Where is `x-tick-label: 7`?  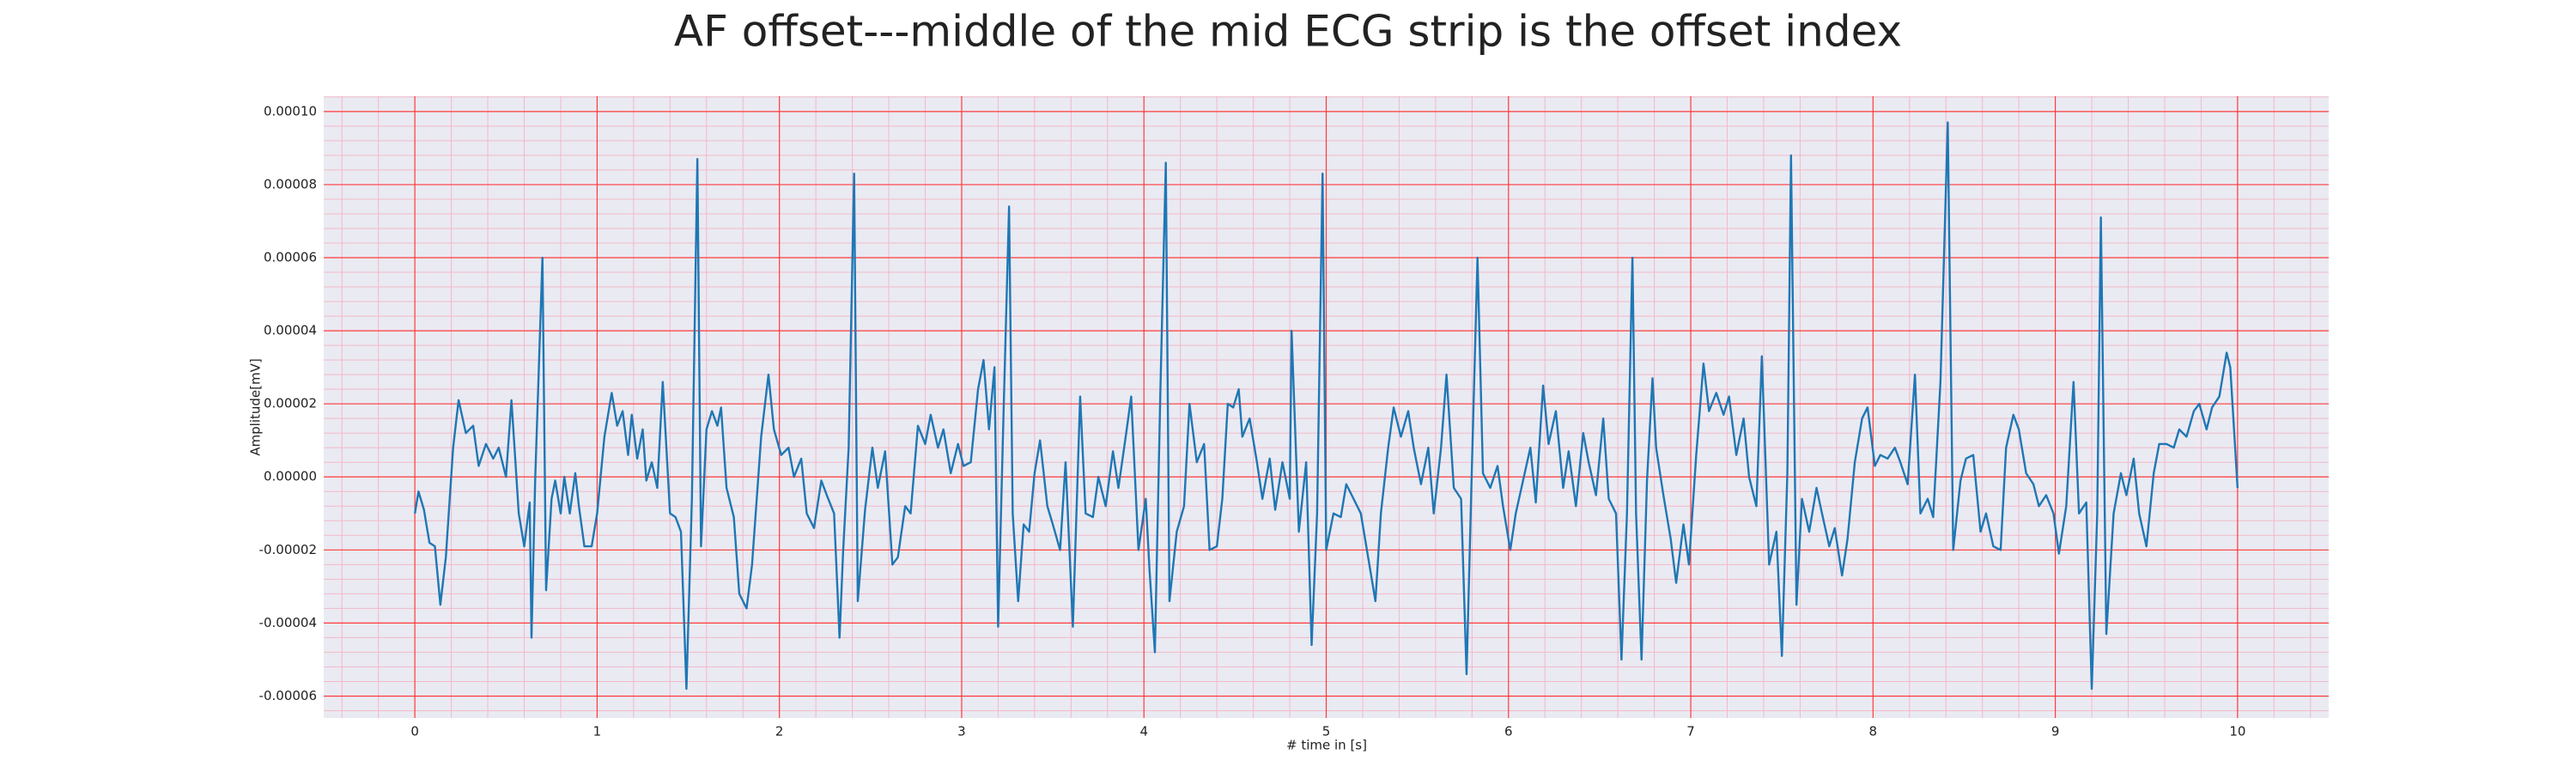 x-tick-label: 7 is located at coordinates (1690, 732).